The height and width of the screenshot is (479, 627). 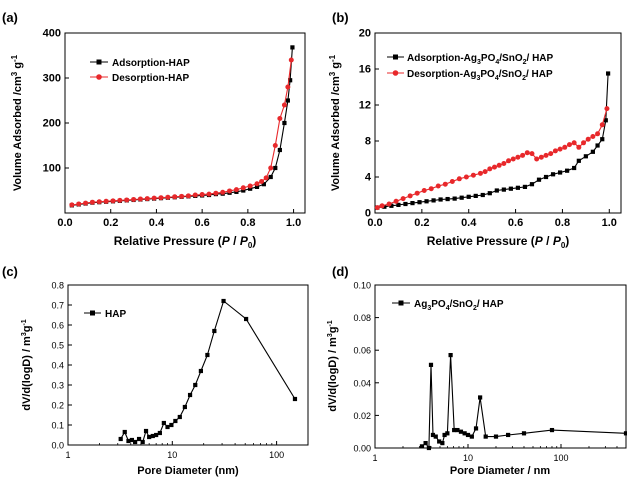 I want to click on legend-label-adsorption-hap: Adsorption-HAP, so click(x=151, y=63).